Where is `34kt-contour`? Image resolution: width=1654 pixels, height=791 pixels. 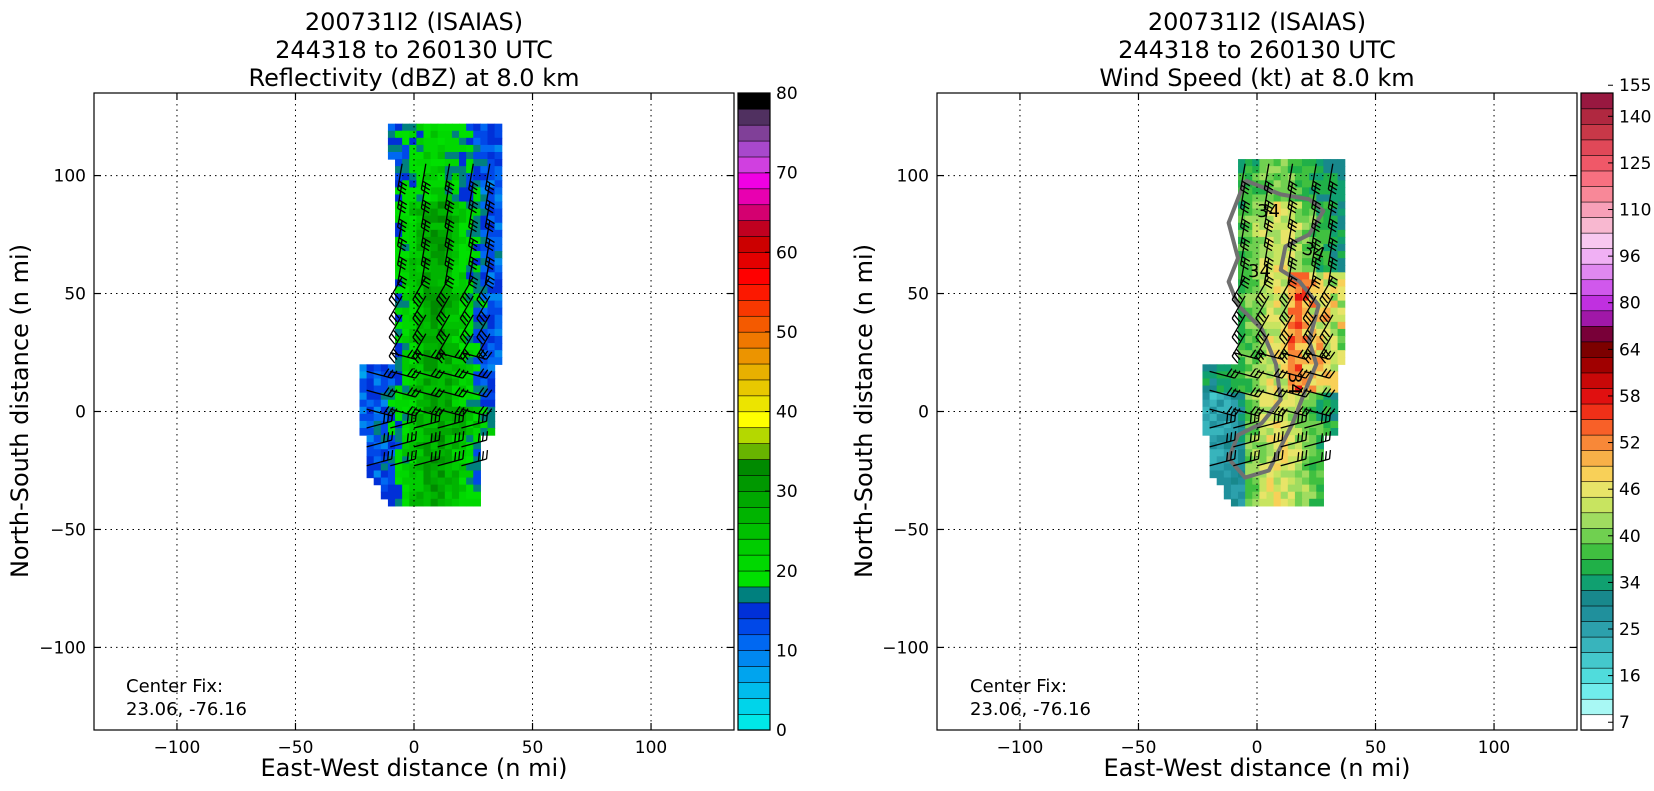
34kt-contour is located at coordinates (1276, 329).